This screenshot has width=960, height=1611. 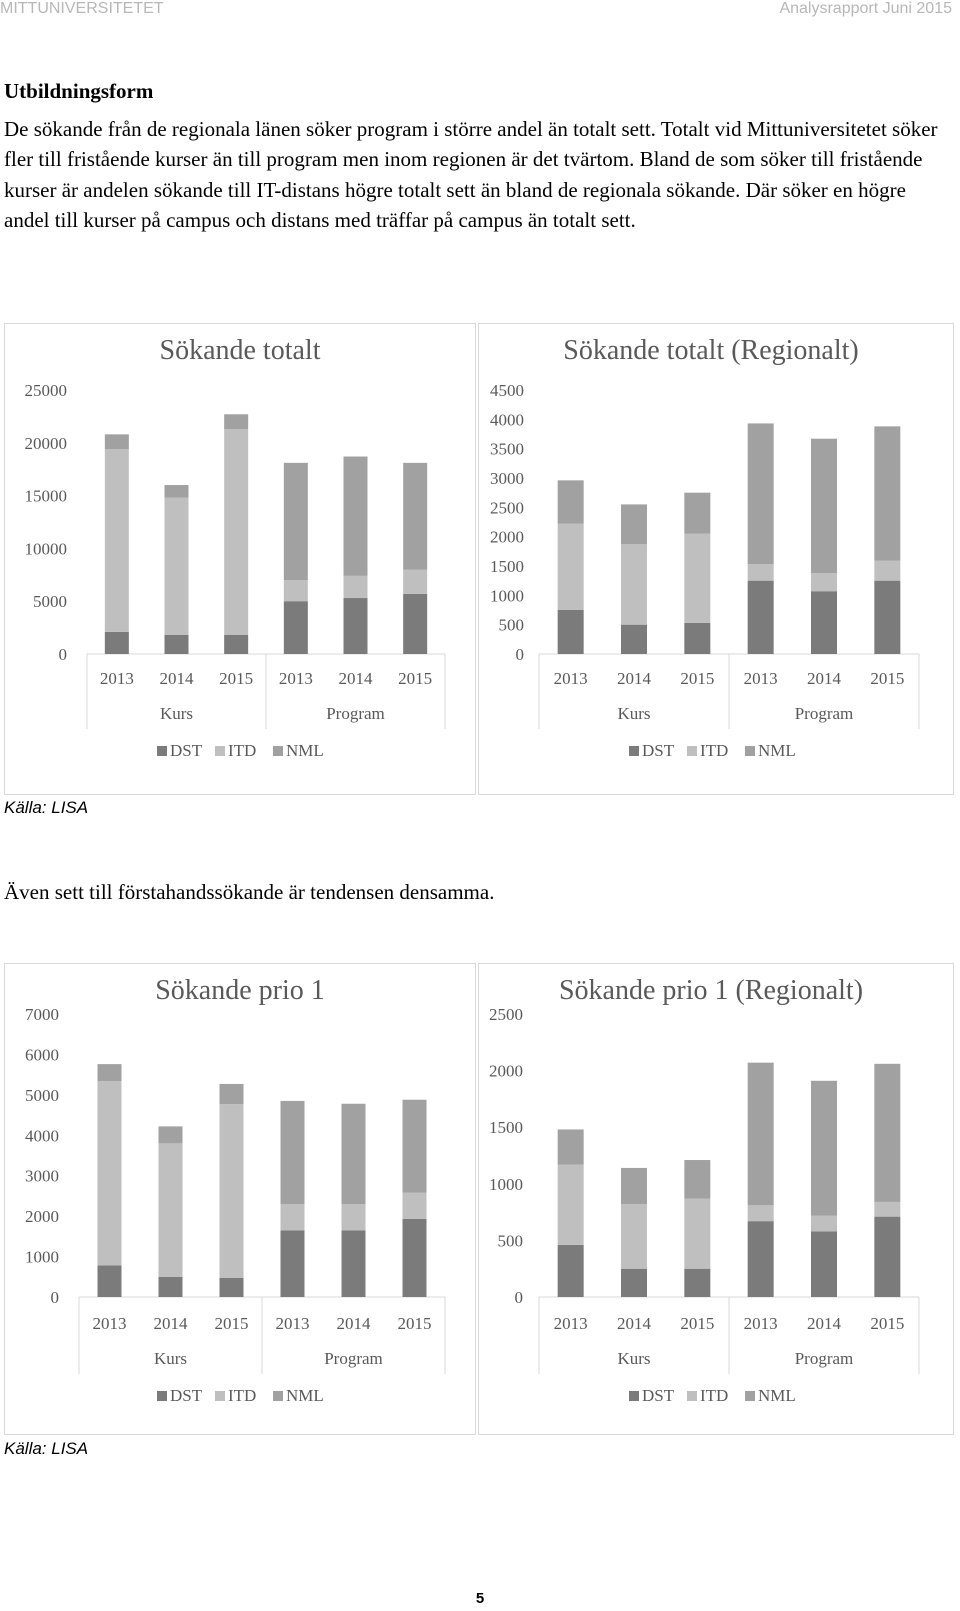 What do you see at coordinates (82, 8) in the screenshot?
I see `header-left: MITTUNIVERSITETET` at bounding box center [82, 8].